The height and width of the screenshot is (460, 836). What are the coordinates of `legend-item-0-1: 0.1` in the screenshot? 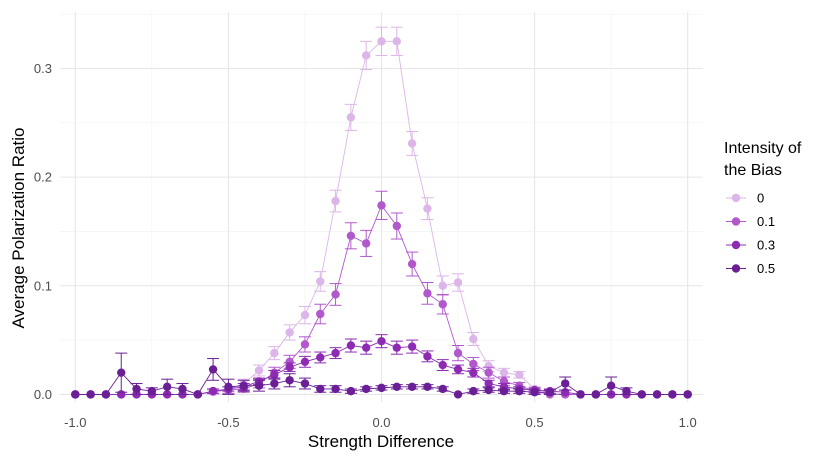 It's located at (750, 221).